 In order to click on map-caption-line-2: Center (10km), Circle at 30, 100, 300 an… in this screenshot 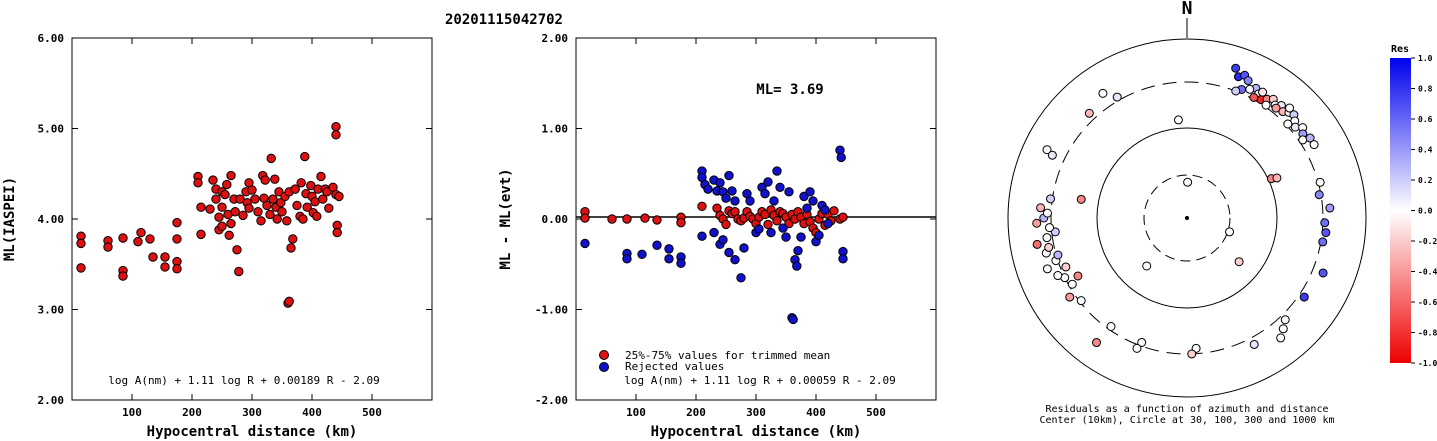, I will do `click(1186, 420)`.